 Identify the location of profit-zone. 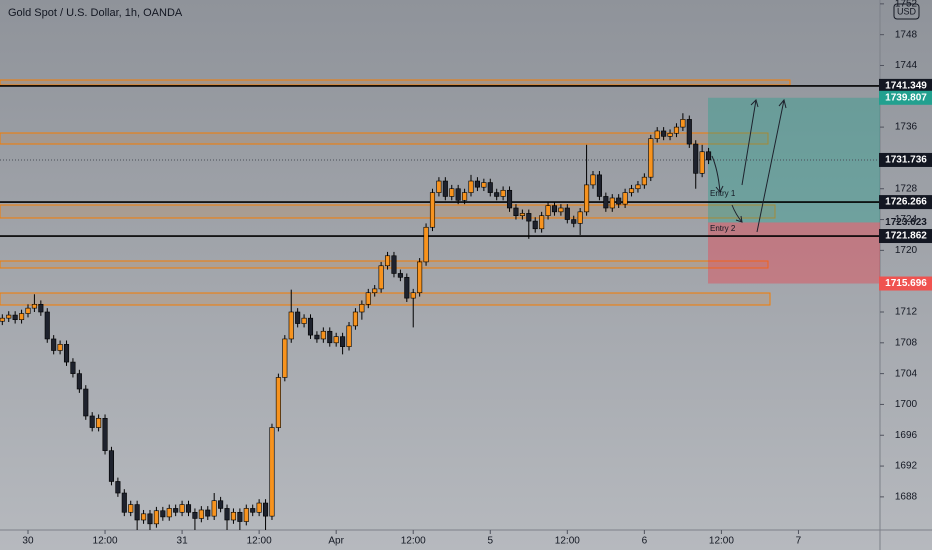
(794, 160).